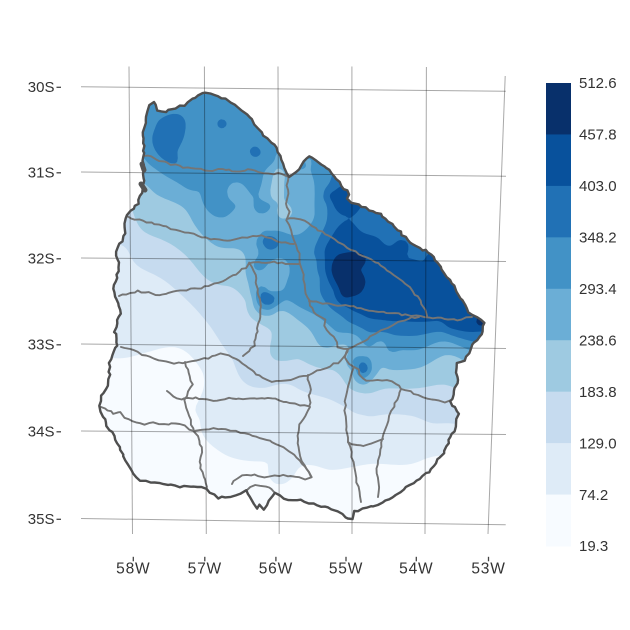 The width and height of the screenshot is (630, 630). Describe the element at coordinates (598, 186) in the screenshot. I see `svg-text: 403.0` at that location.